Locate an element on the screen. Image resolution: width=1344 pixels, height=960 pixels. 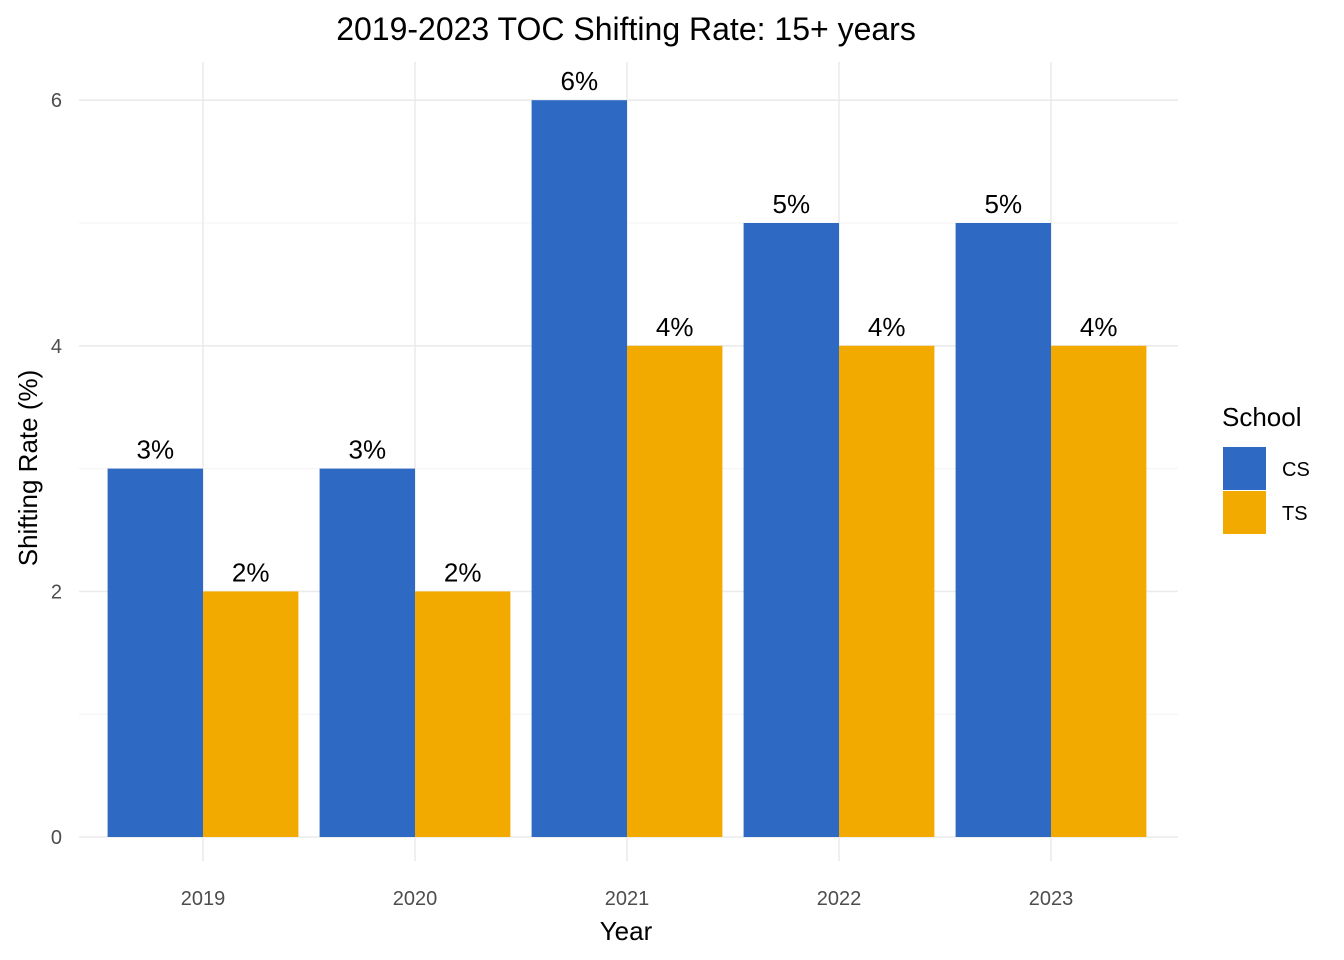
x-tick-label: 2019 is located at coordinates (203, 899).